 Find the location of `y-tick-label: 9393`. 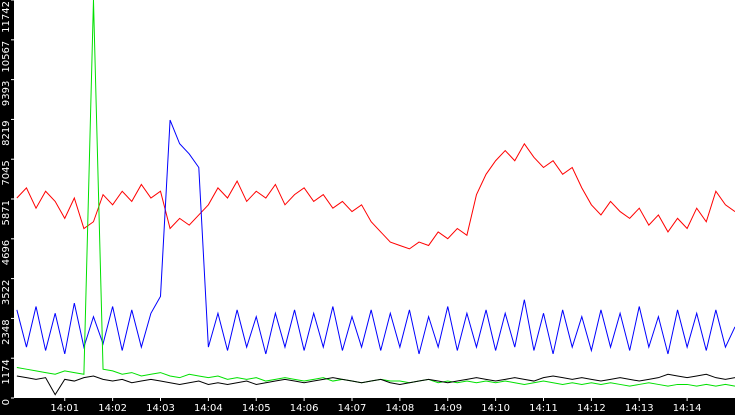

y-tick-label: 9393 is located at coordinates (6, 93).